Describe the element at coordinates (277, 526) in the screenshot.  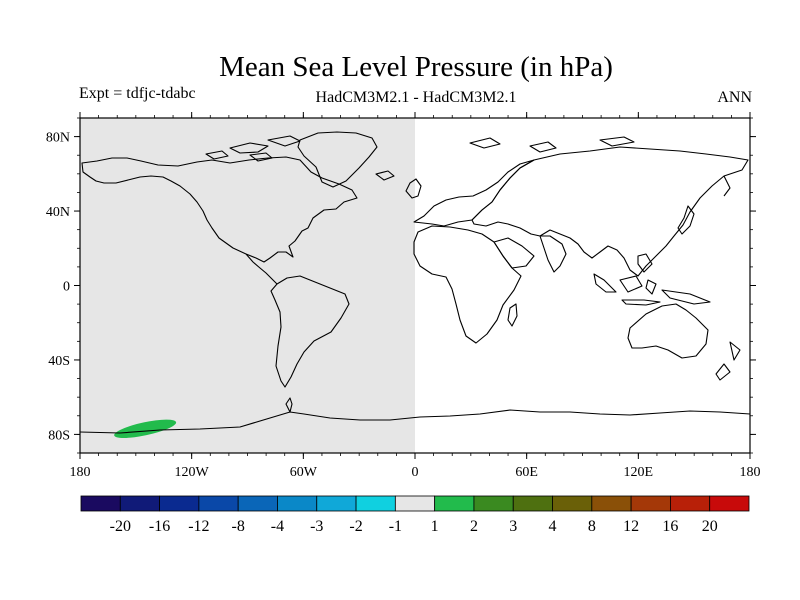
I see `colorbar-label: -4` at that location.